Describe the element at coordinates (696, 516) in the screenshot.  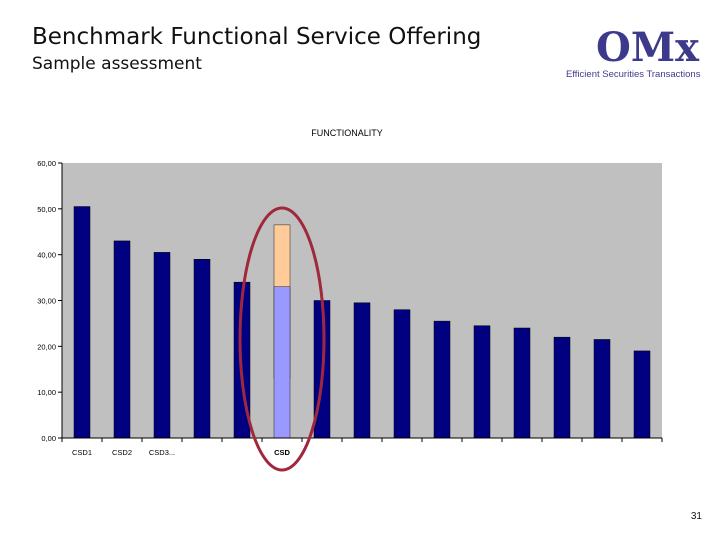
I see `page-number: 31` at that location.